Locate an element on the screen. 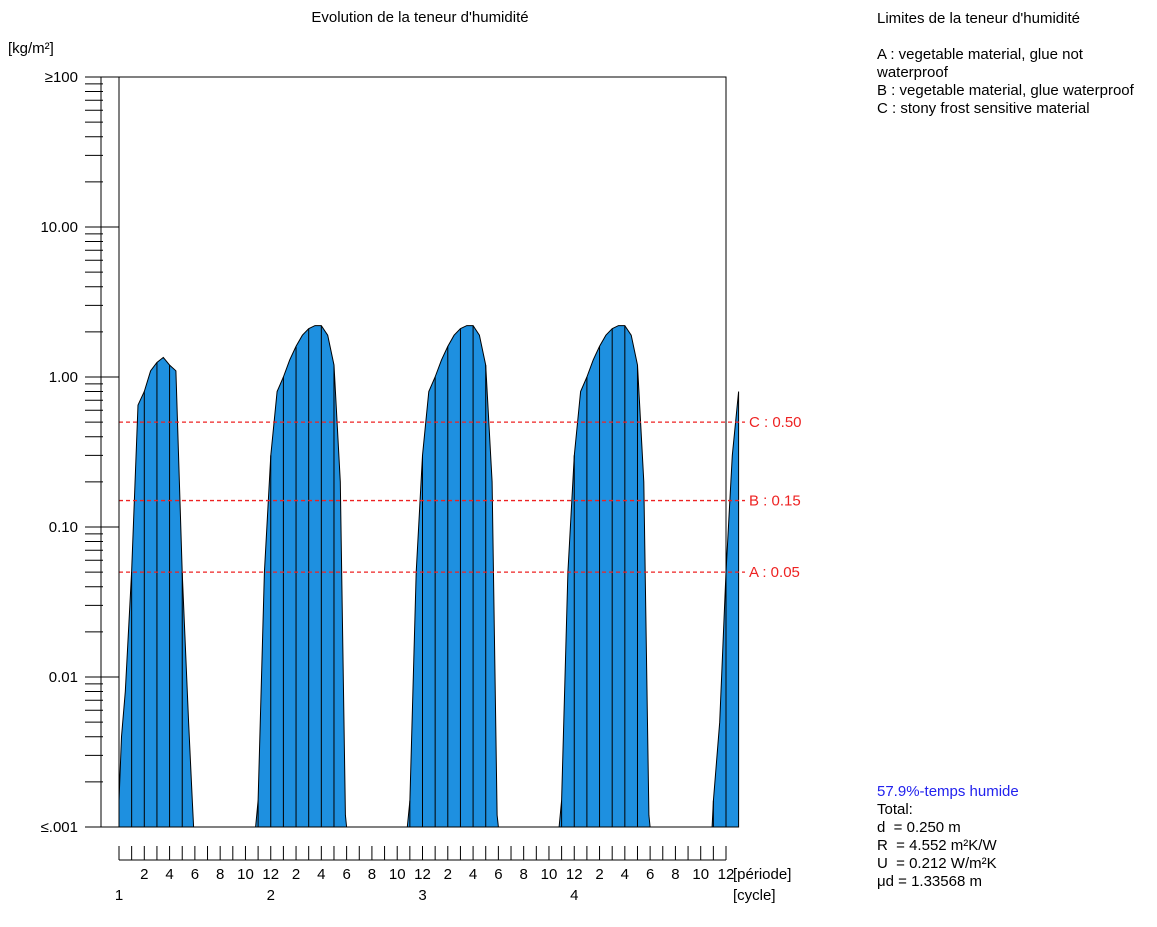 The image size is (1157, 927). cycle-label: 1 is located at coordinates (119, 895).